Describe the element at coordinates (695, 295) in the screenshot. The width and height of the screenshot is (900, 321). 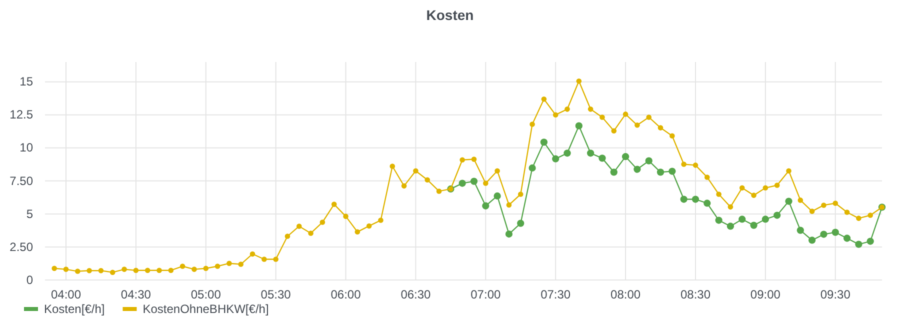
I see `x-tick-label: 08:30` at that location.